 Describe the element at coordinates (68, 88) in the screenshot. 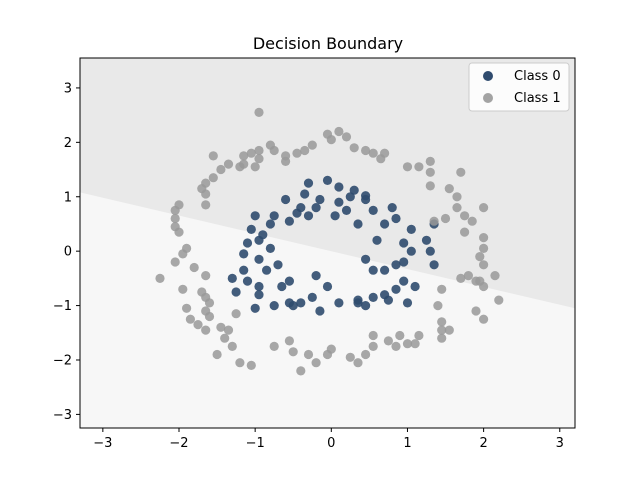

I see `y-tick-label: 3` at that location.